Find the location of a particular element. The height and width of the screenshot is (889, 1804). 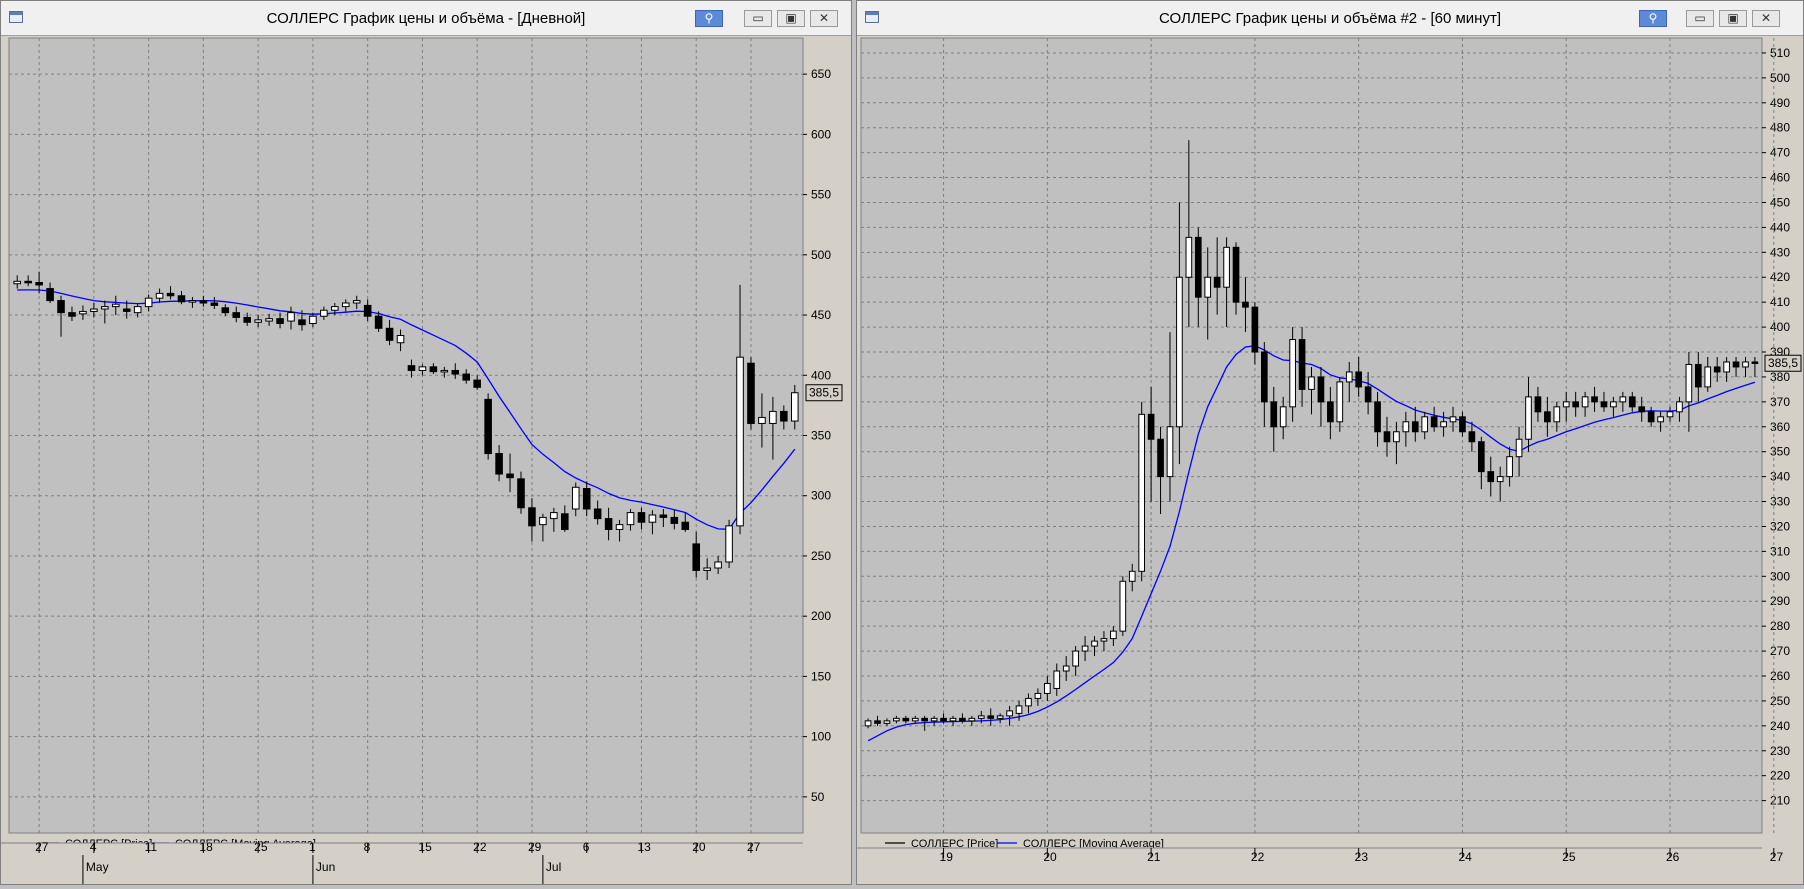

x-day-label: 22 is located at coordinates (480, 847).